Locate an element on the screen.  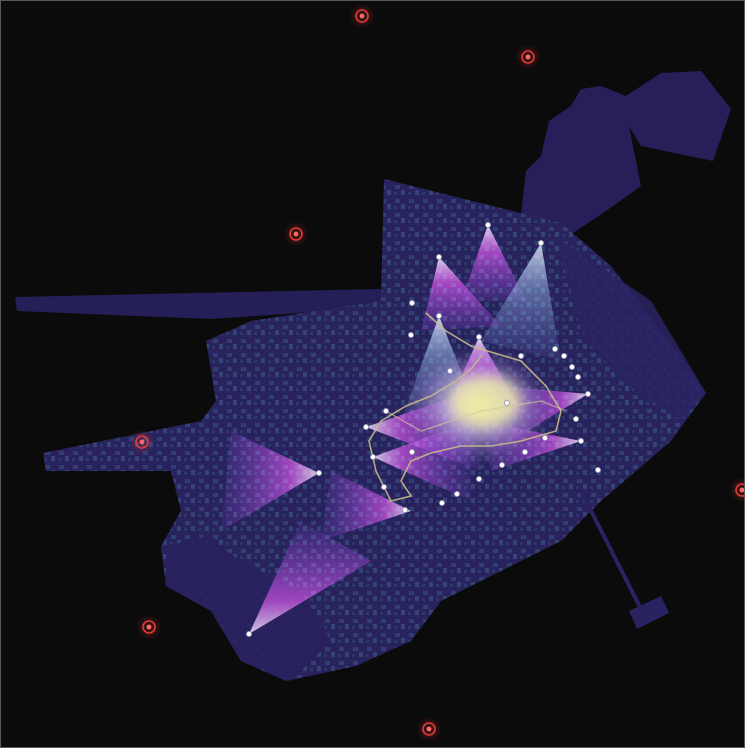
footprint-south-lobe is located at coordinates (248, 608).